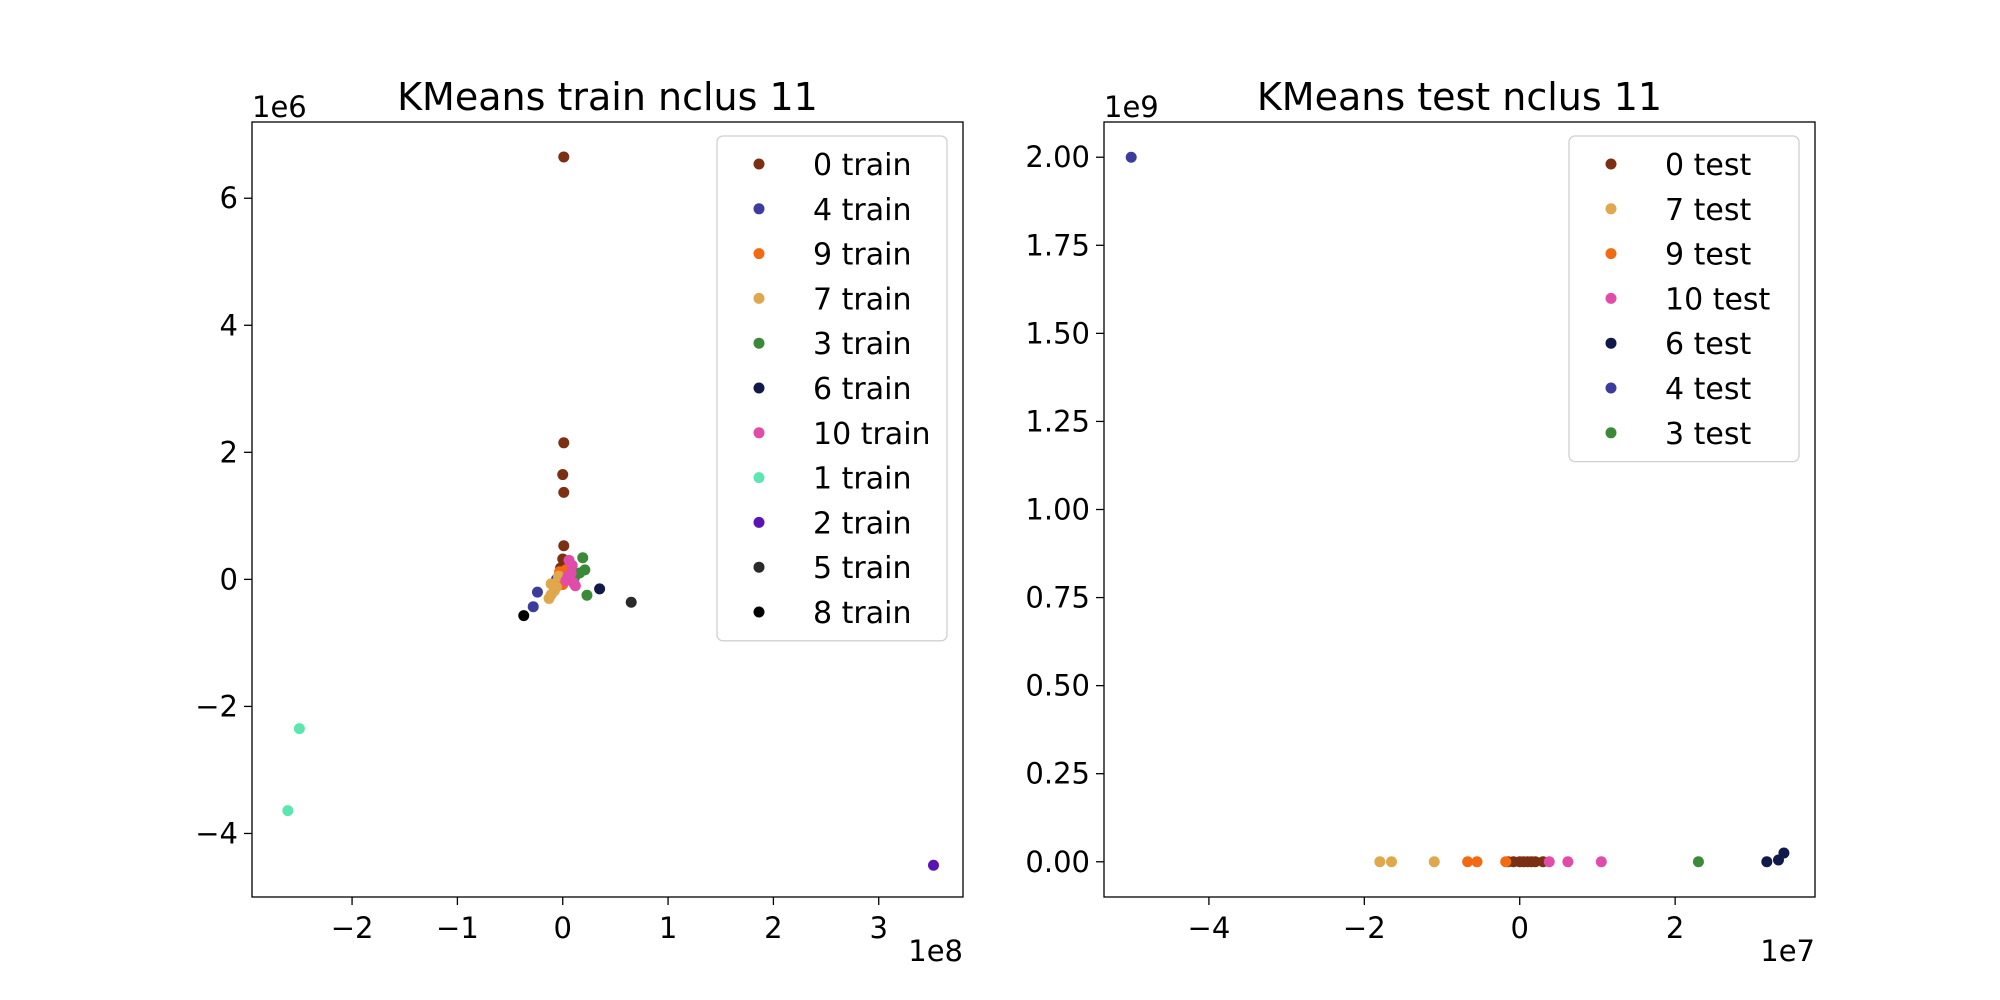 The height and width of the screenshot is (1000, 2000). What do you see at coordinates (862, 255) in the screenshot?
I see `legend-label: 9 train` at bounding box center [862, 255].